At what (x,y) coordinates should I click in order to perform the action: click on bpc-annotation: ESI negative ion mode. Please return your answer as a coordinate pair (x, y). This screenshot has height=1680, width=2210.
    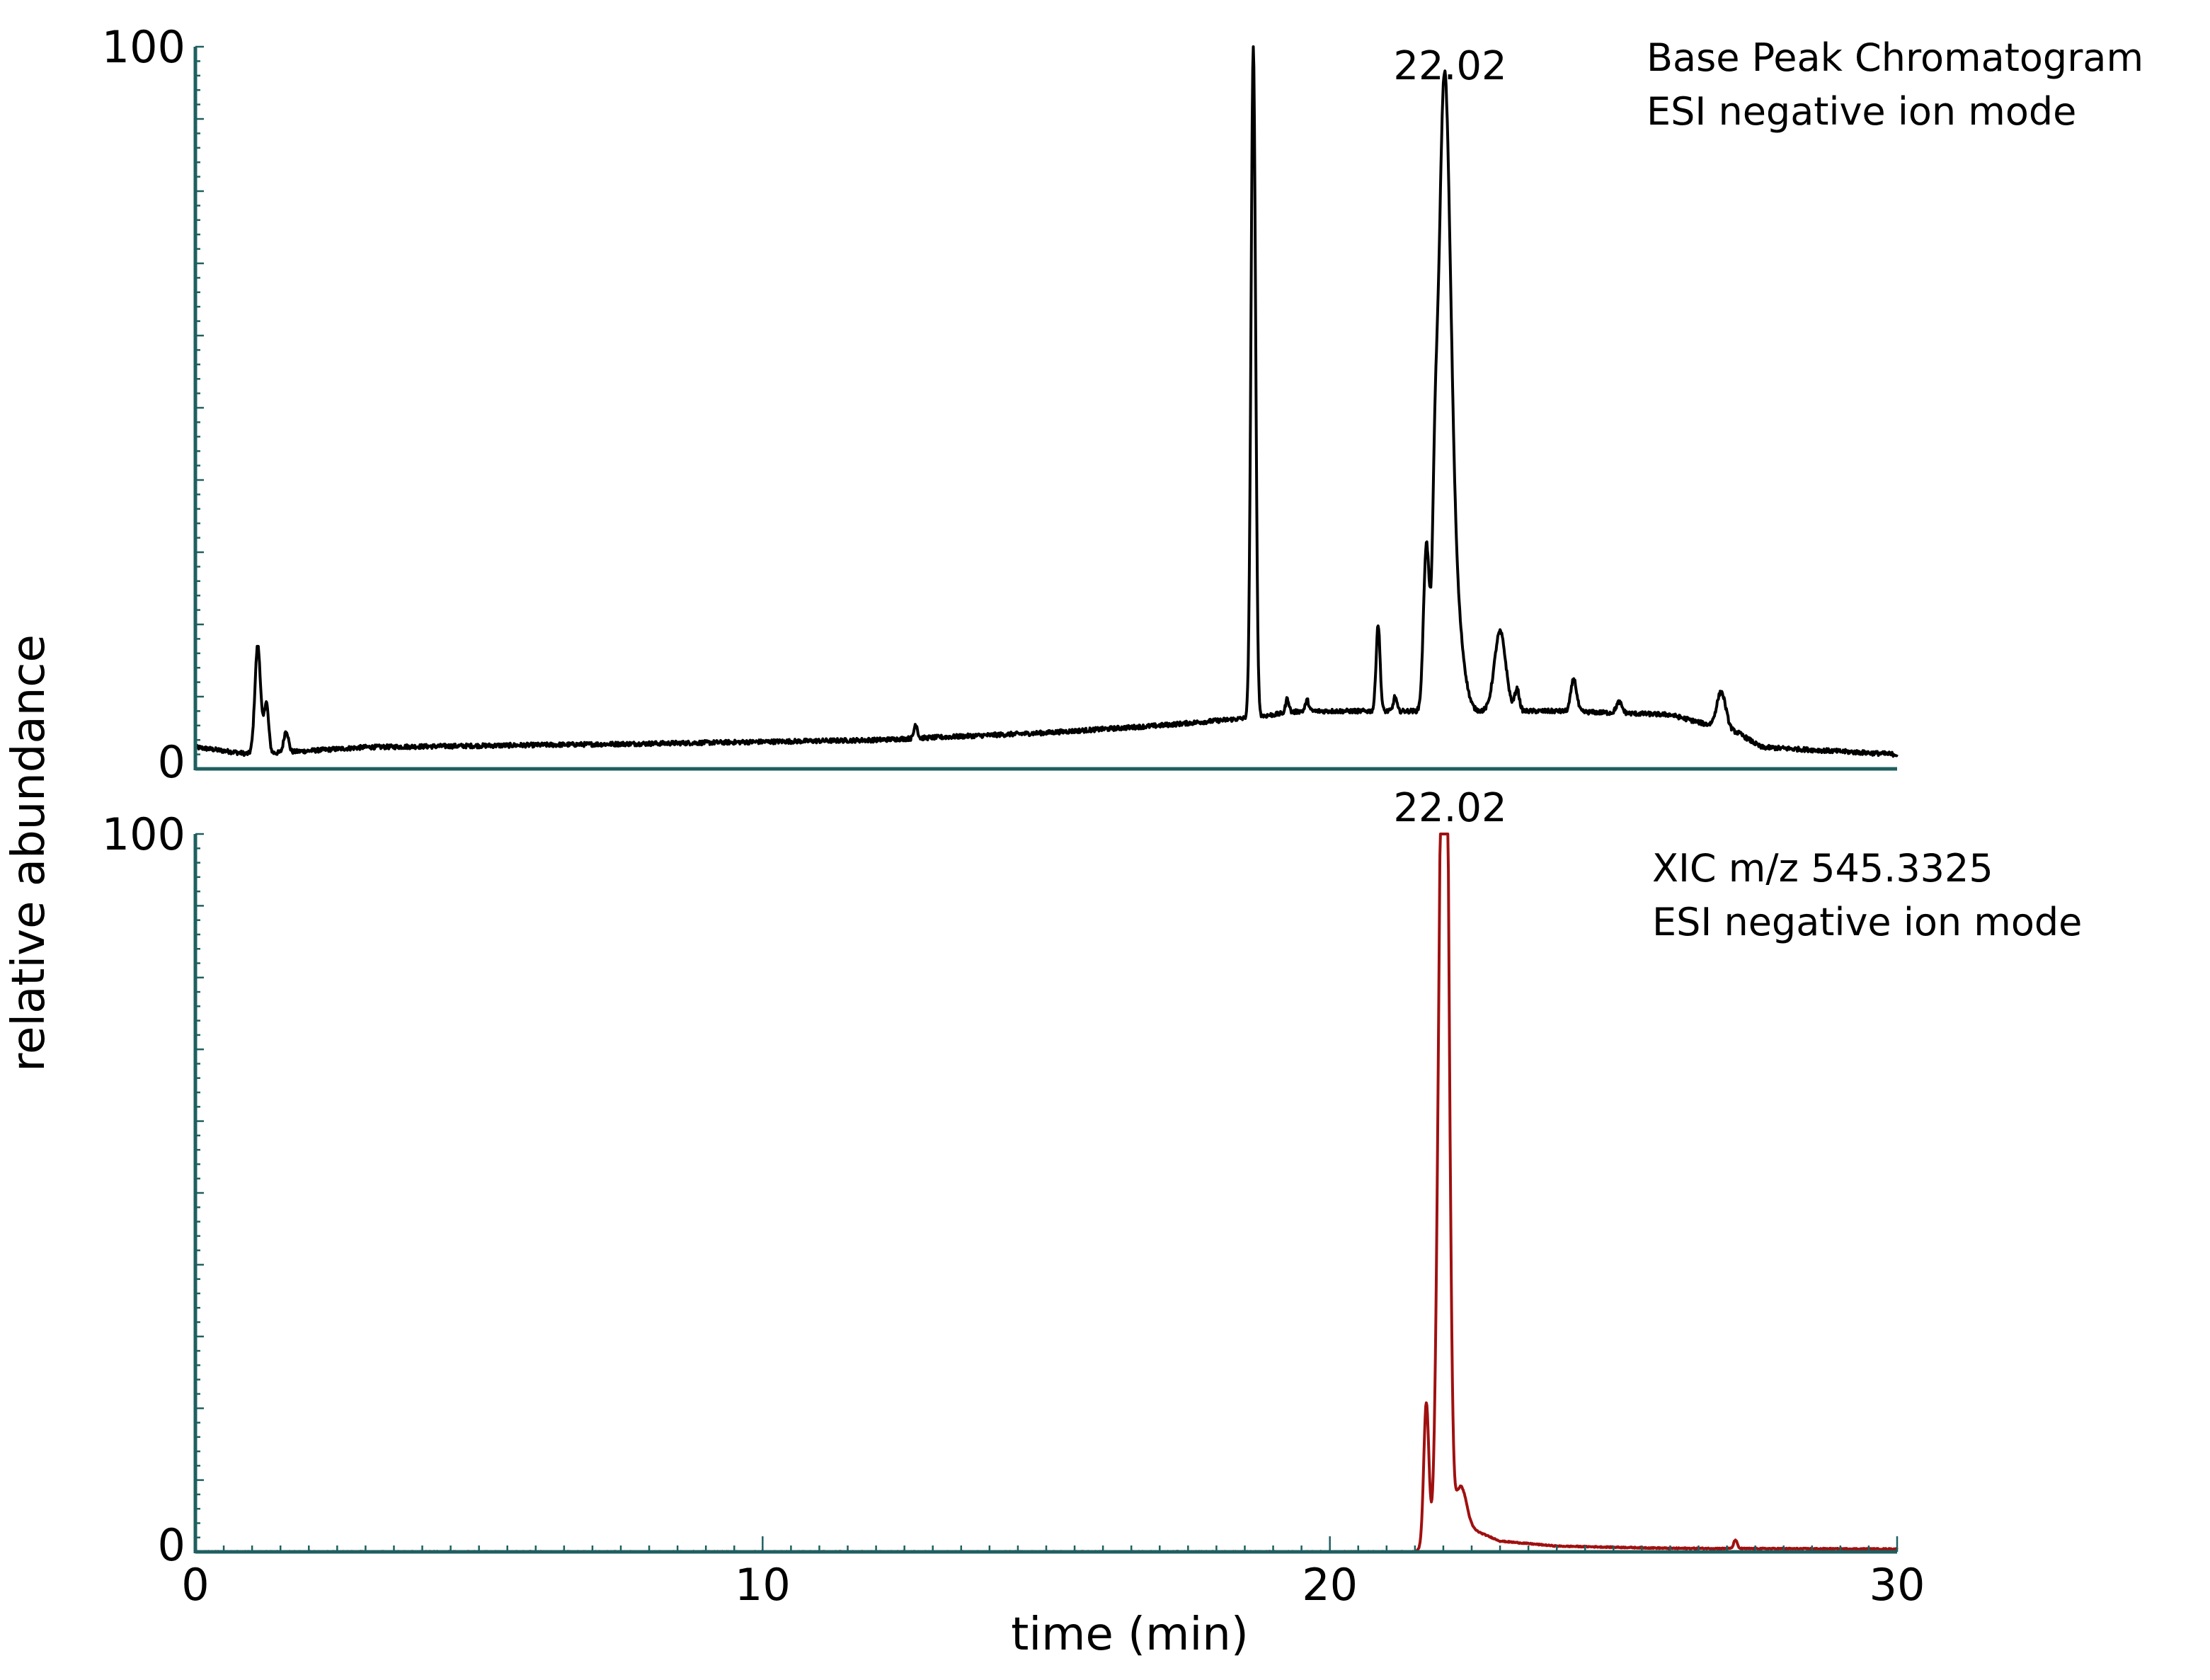
    Looking at the image, I should click on (1861, 111).